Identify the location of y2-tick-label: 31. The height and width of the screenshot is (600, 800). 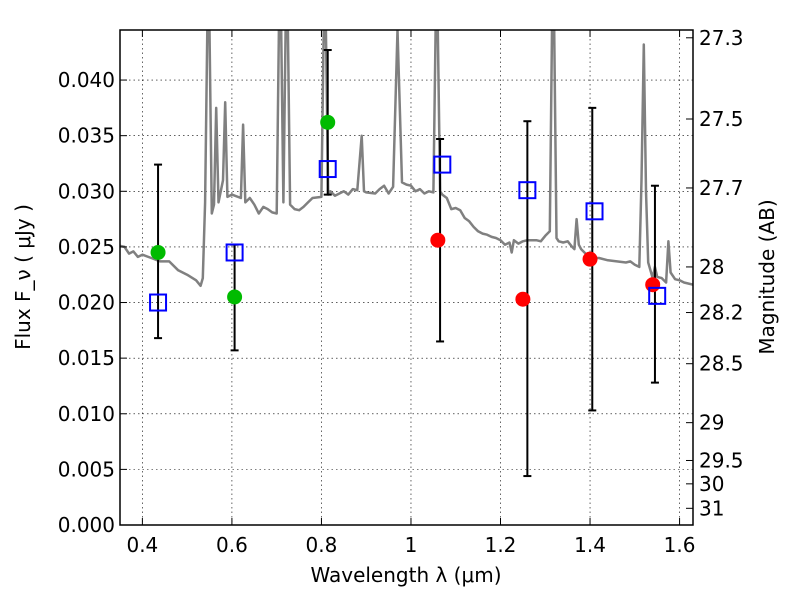
(711, 508).